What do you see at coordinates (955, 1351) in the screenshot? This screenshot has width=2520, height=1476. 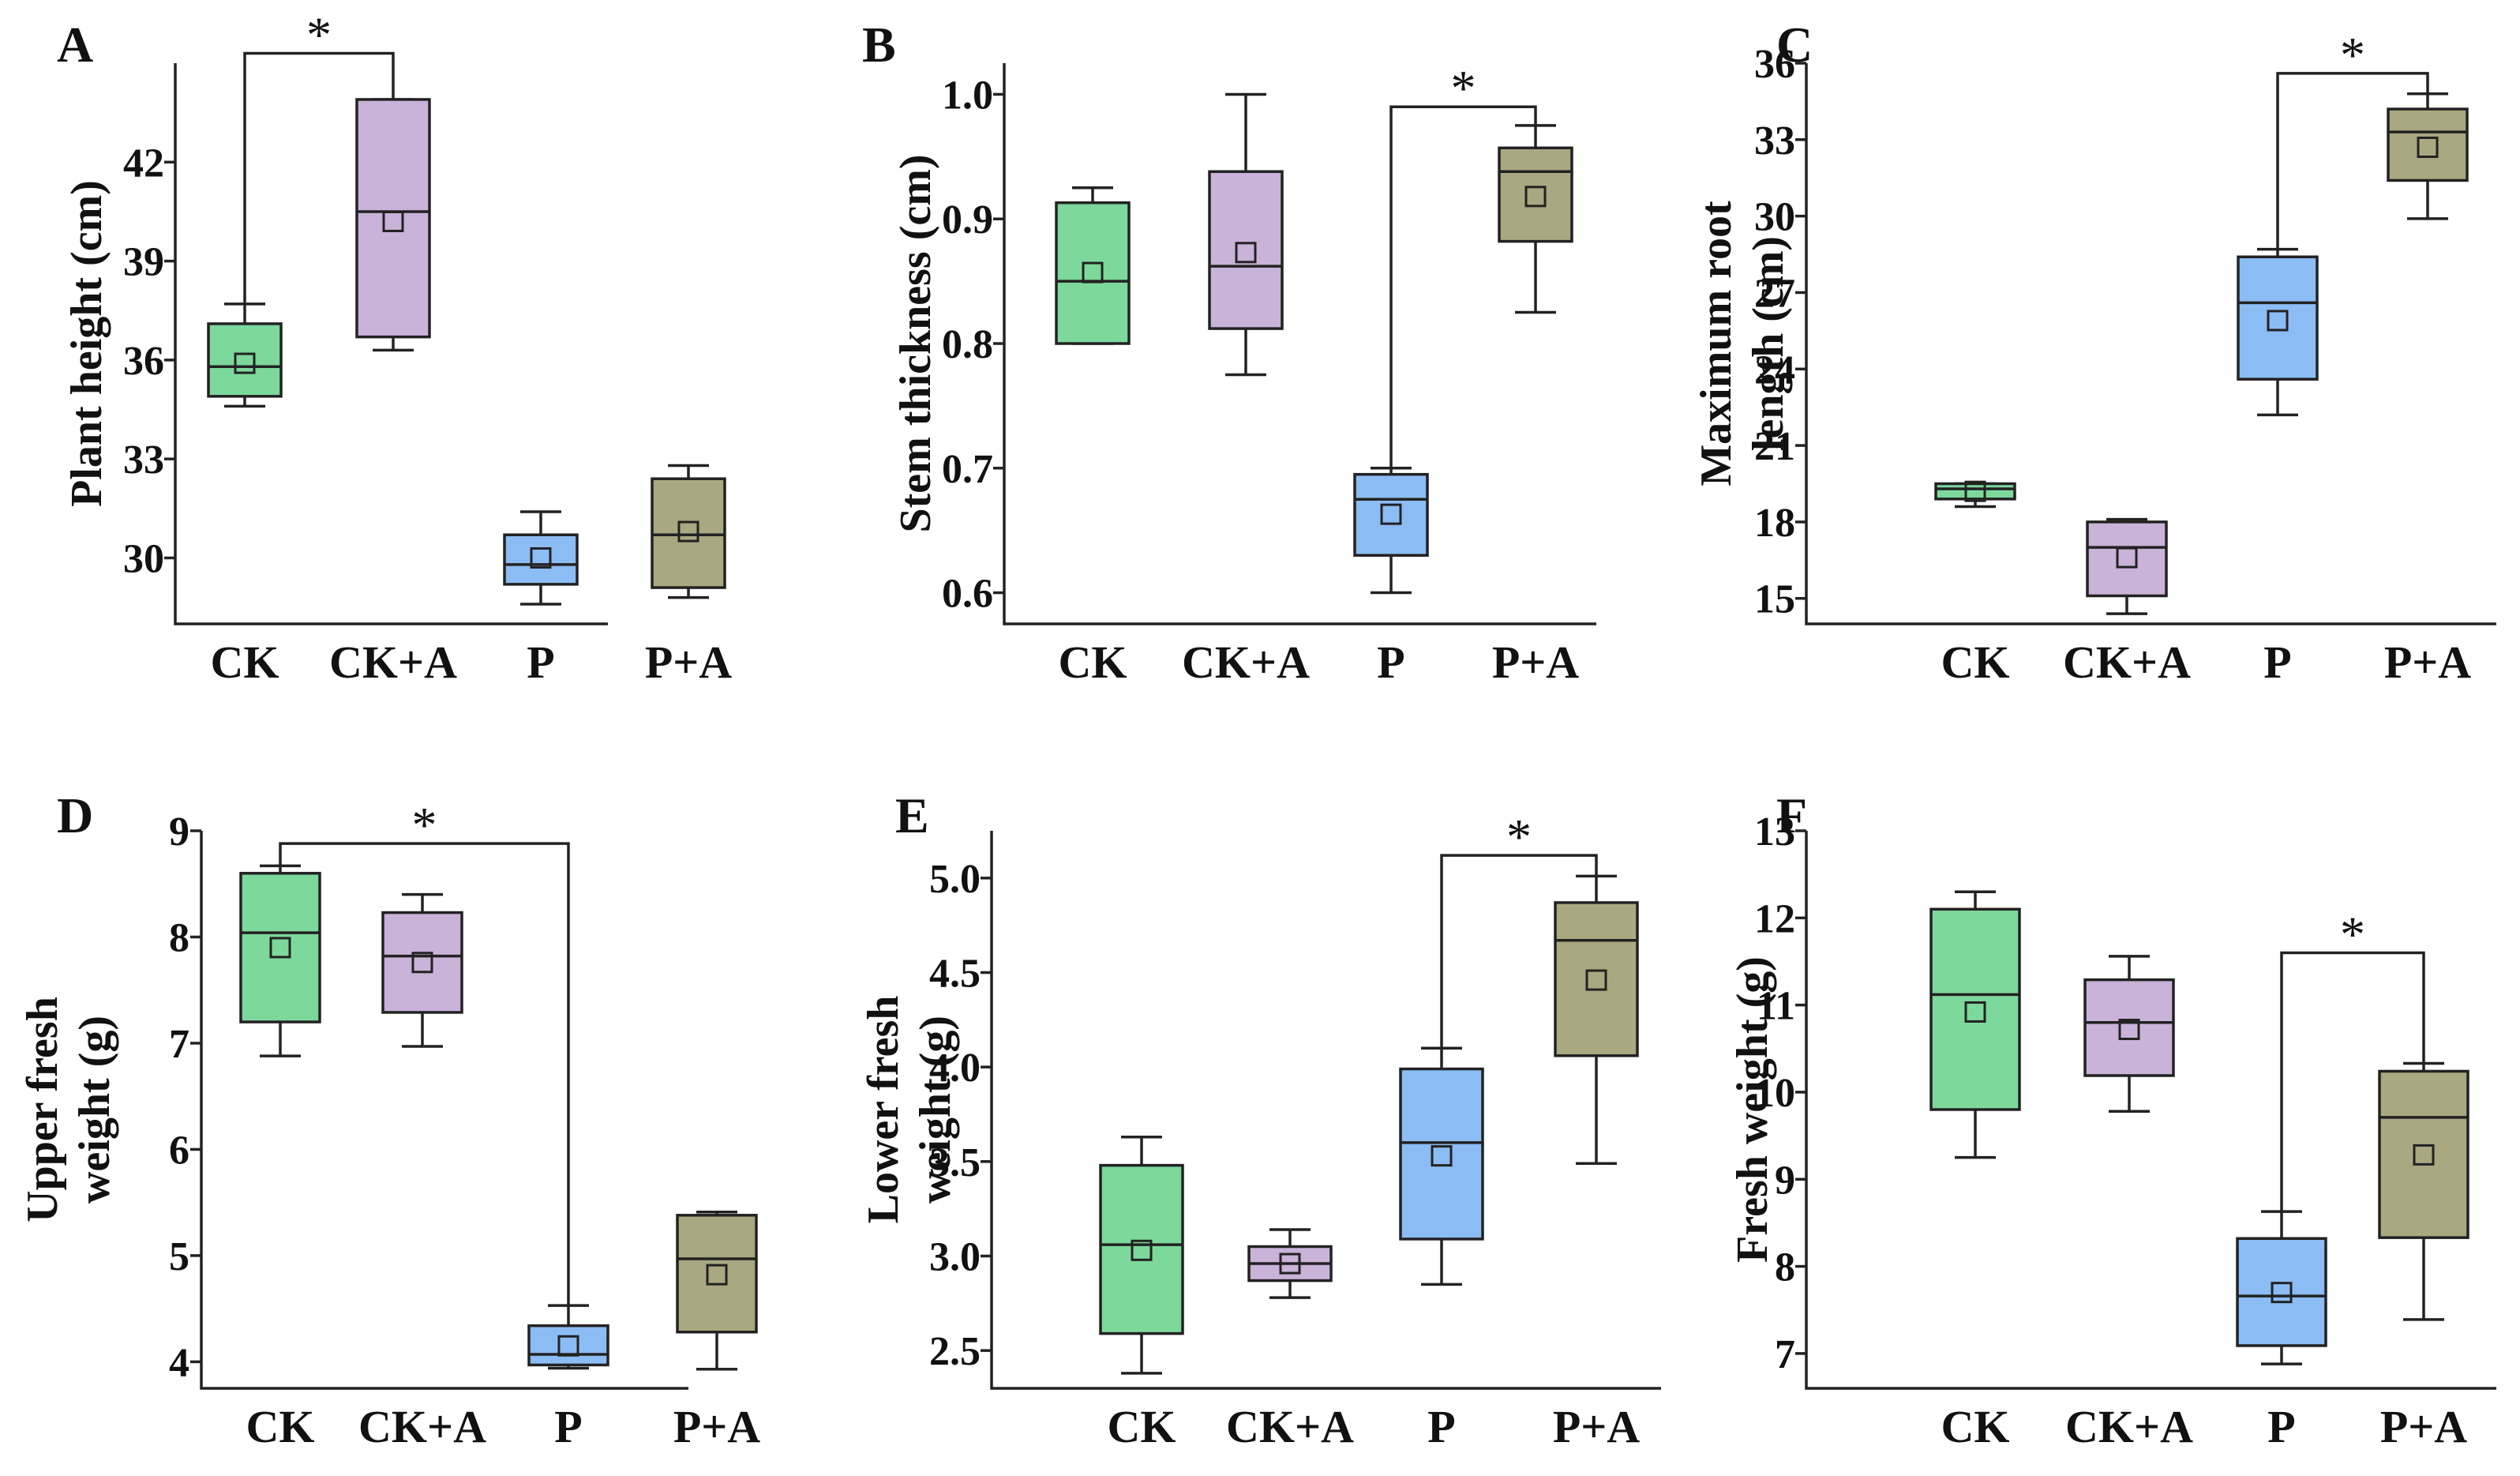 I see `y-tick-label: 2.5` at bounding box center [955, 1351].